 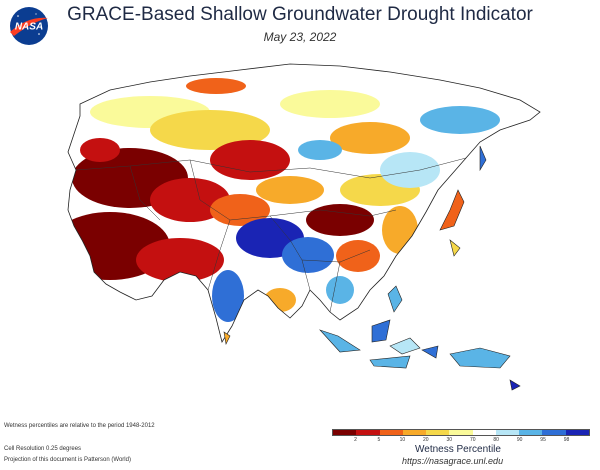 I want to click on footnote-resolution: Cell Resolution 0.25 degrees, so click(x=43, y=449).